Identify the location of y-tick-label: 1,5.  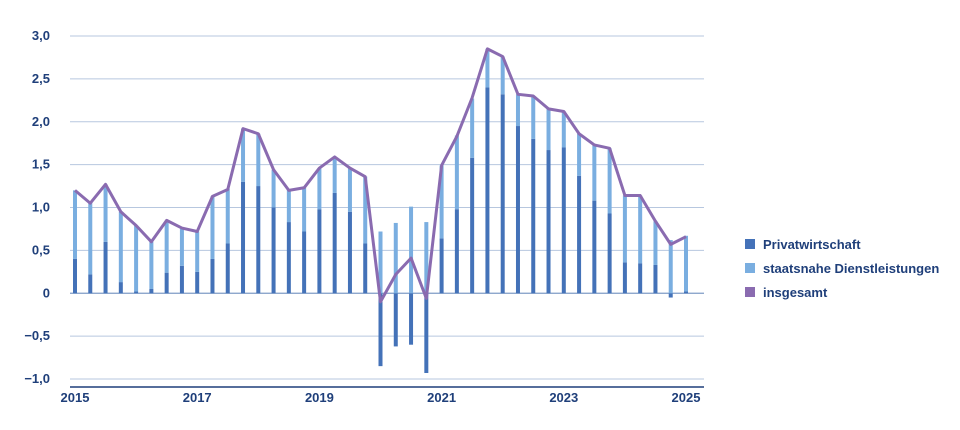
(41, 164).